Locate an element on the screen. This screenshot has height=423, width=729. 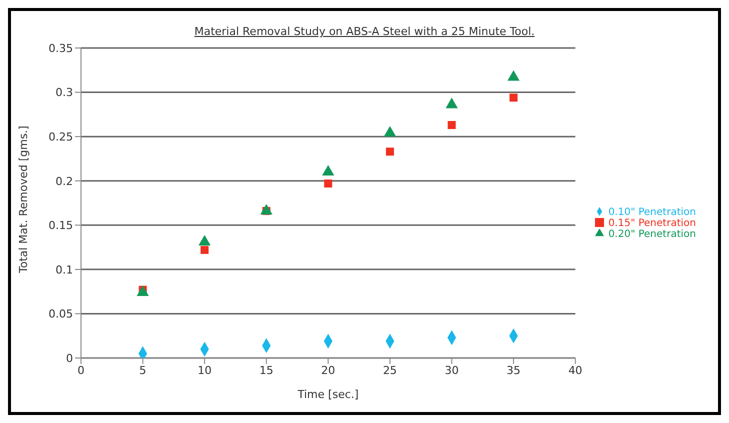
y-tick-label: 0.3 is located at coordinates (64, 93).